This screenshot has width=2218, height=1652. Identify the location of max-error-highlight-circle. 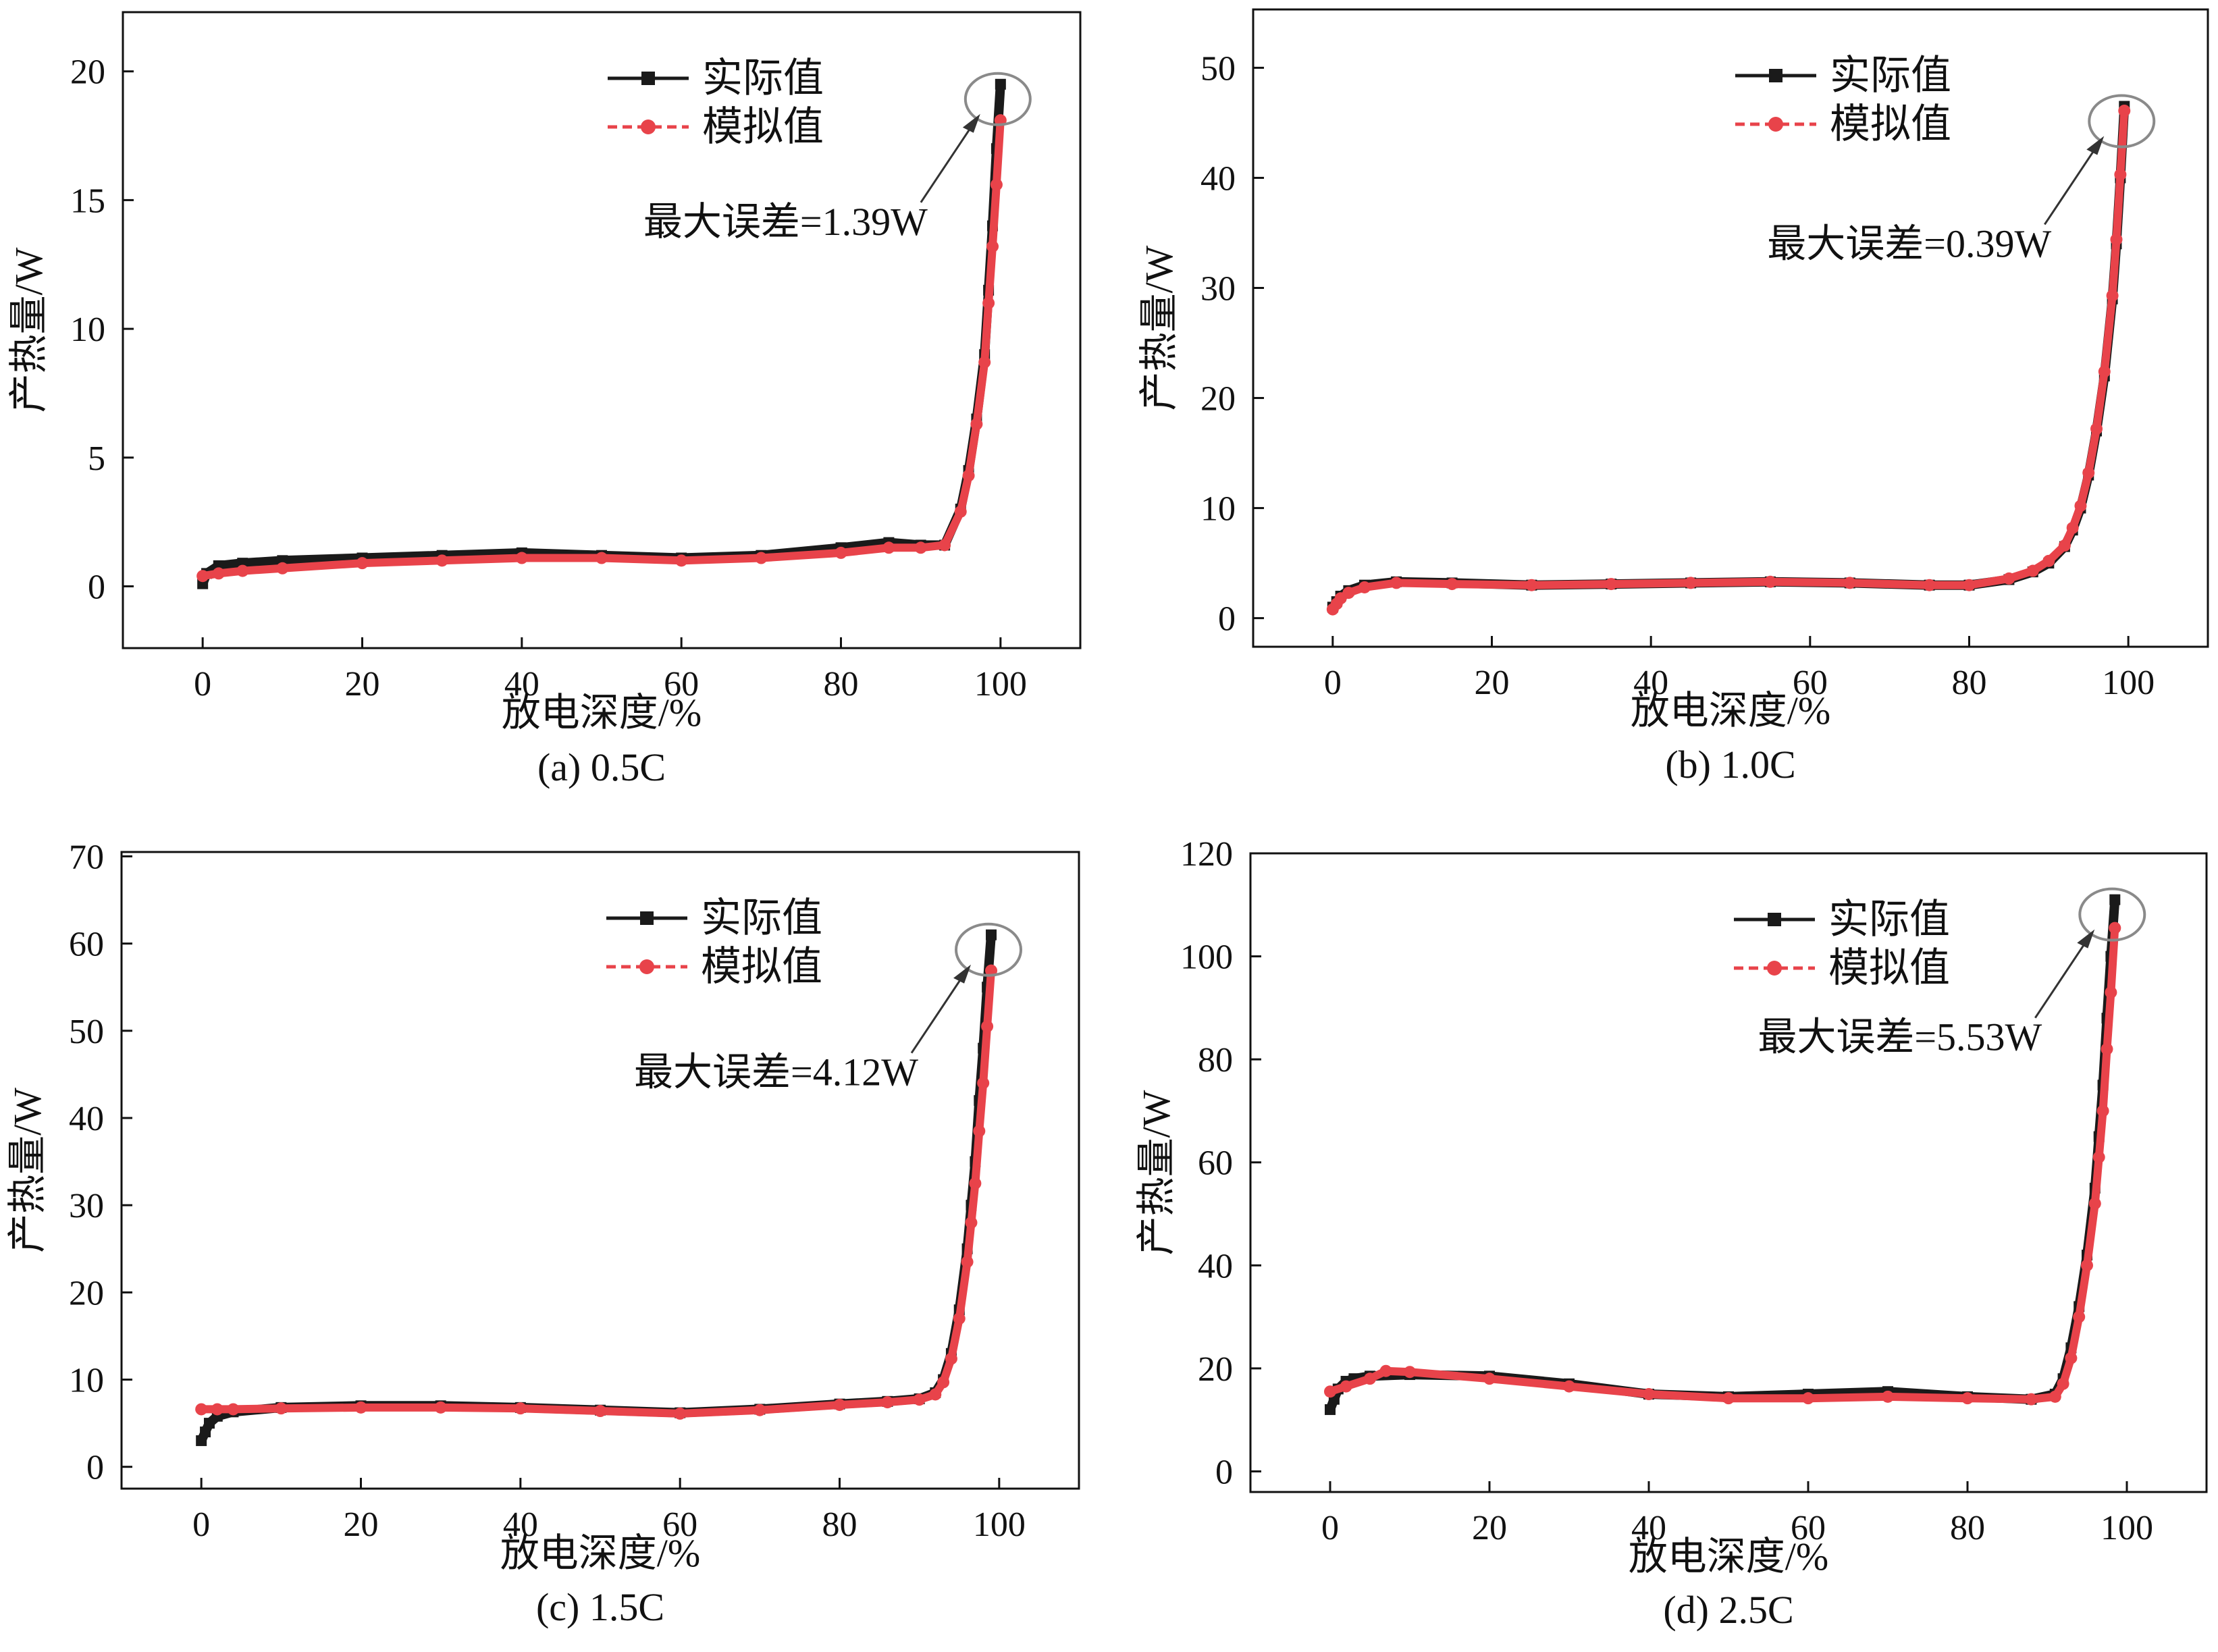
(2122, 121).